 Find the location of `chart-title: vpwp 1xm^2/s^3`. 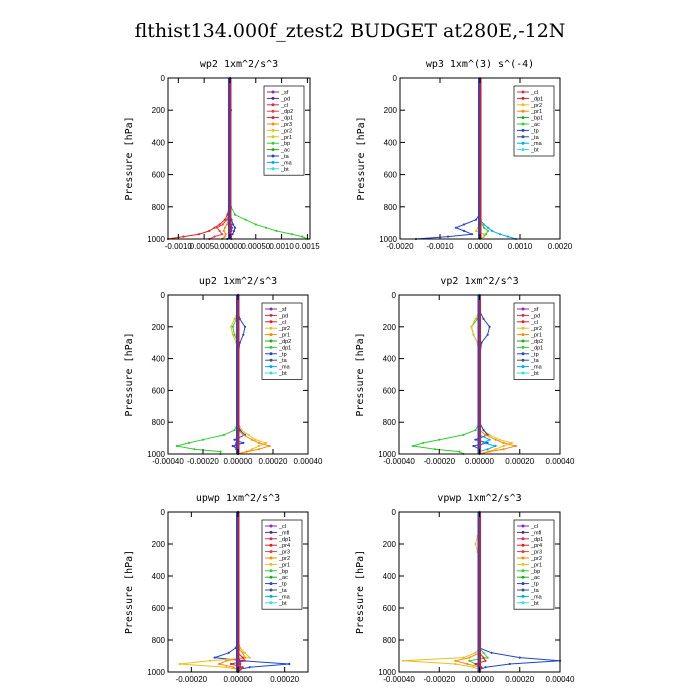

chart-title: vpwp 1xm^2/s^3 is located at coordinates (479, 498).